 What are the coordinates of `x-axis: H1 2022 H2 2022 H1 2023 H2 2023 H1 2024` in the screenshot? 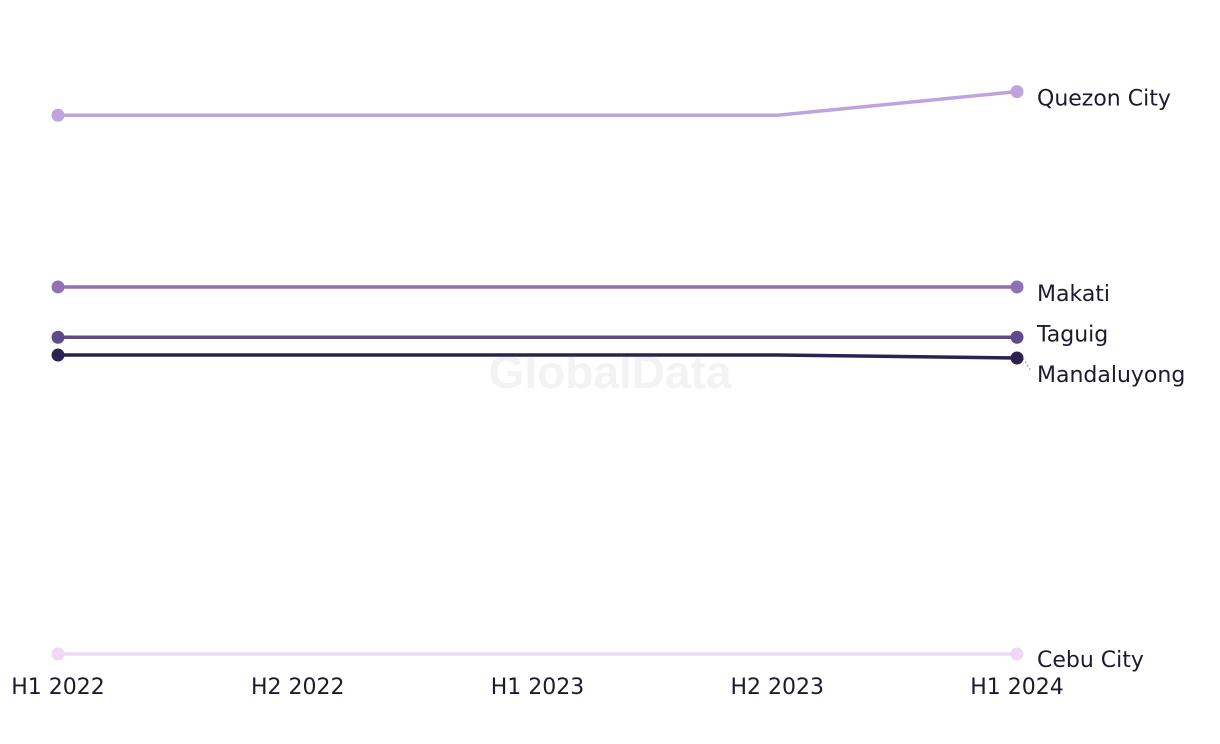 It's located at (537, 687).